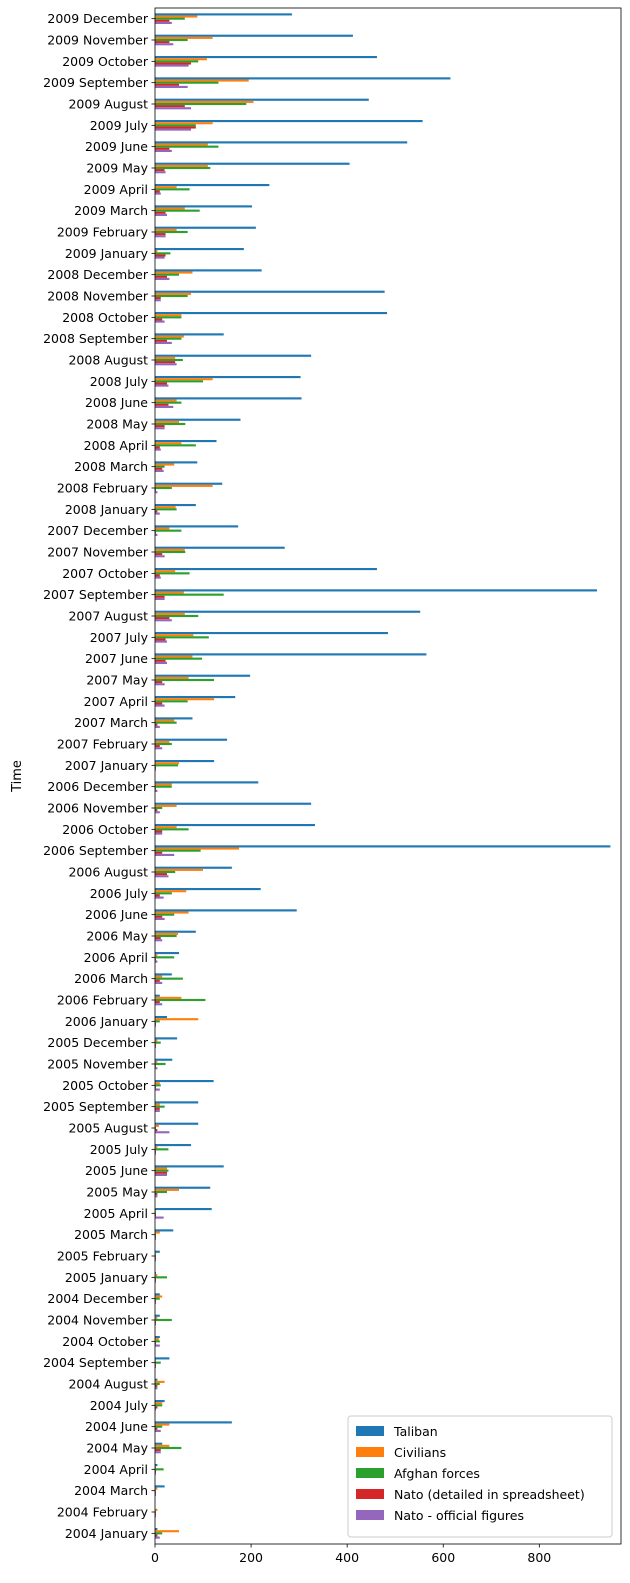  What do you see at coordinates (117, 1448) in the screenshot?
I see `y-tick-label: 2004 May` at bounding box center [117, 1448].